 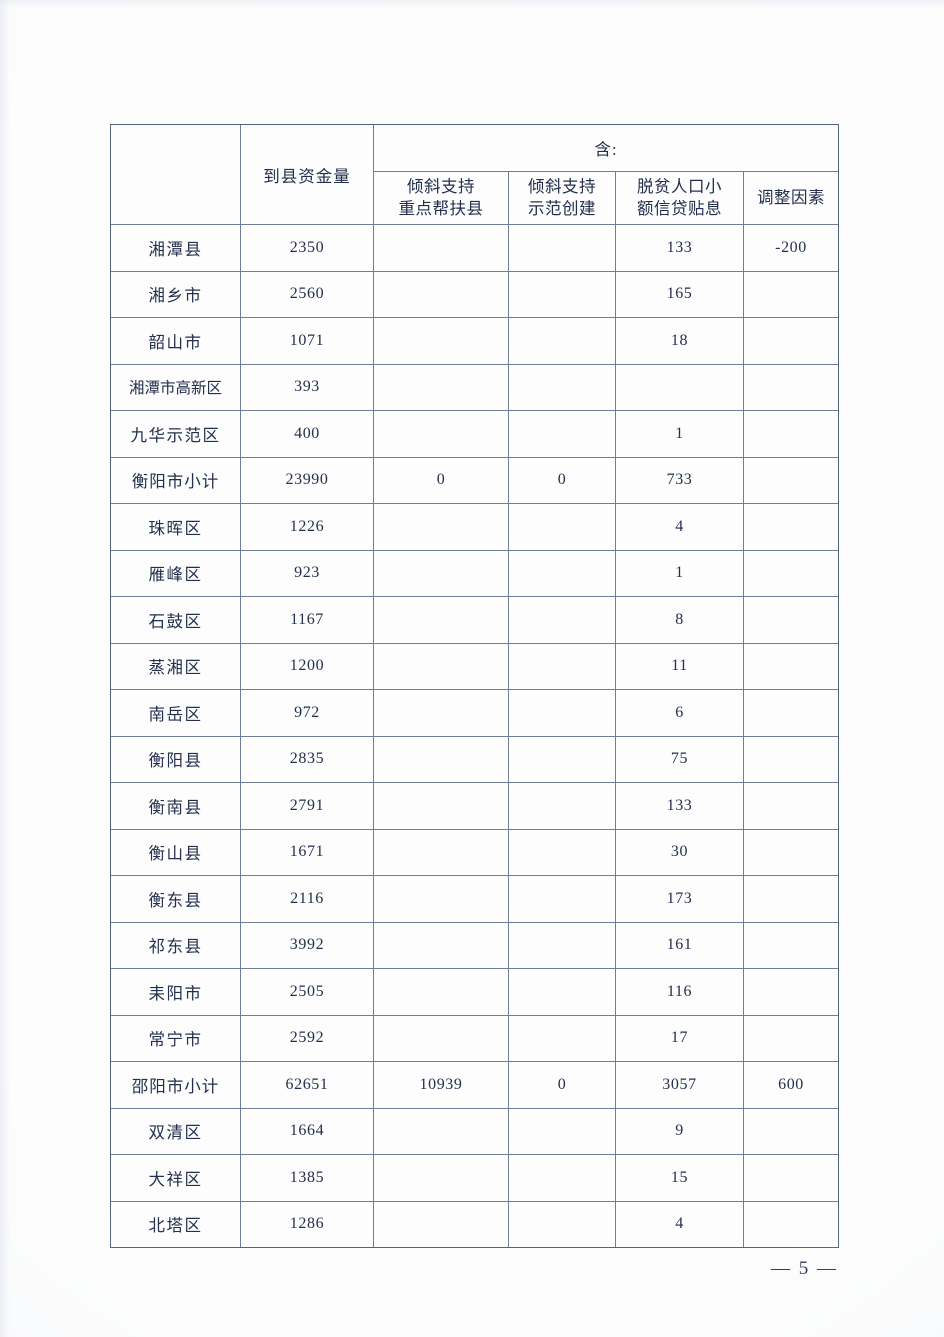 I want to click on cell-region: 衡阳市小计, so click(x=175, y=480).